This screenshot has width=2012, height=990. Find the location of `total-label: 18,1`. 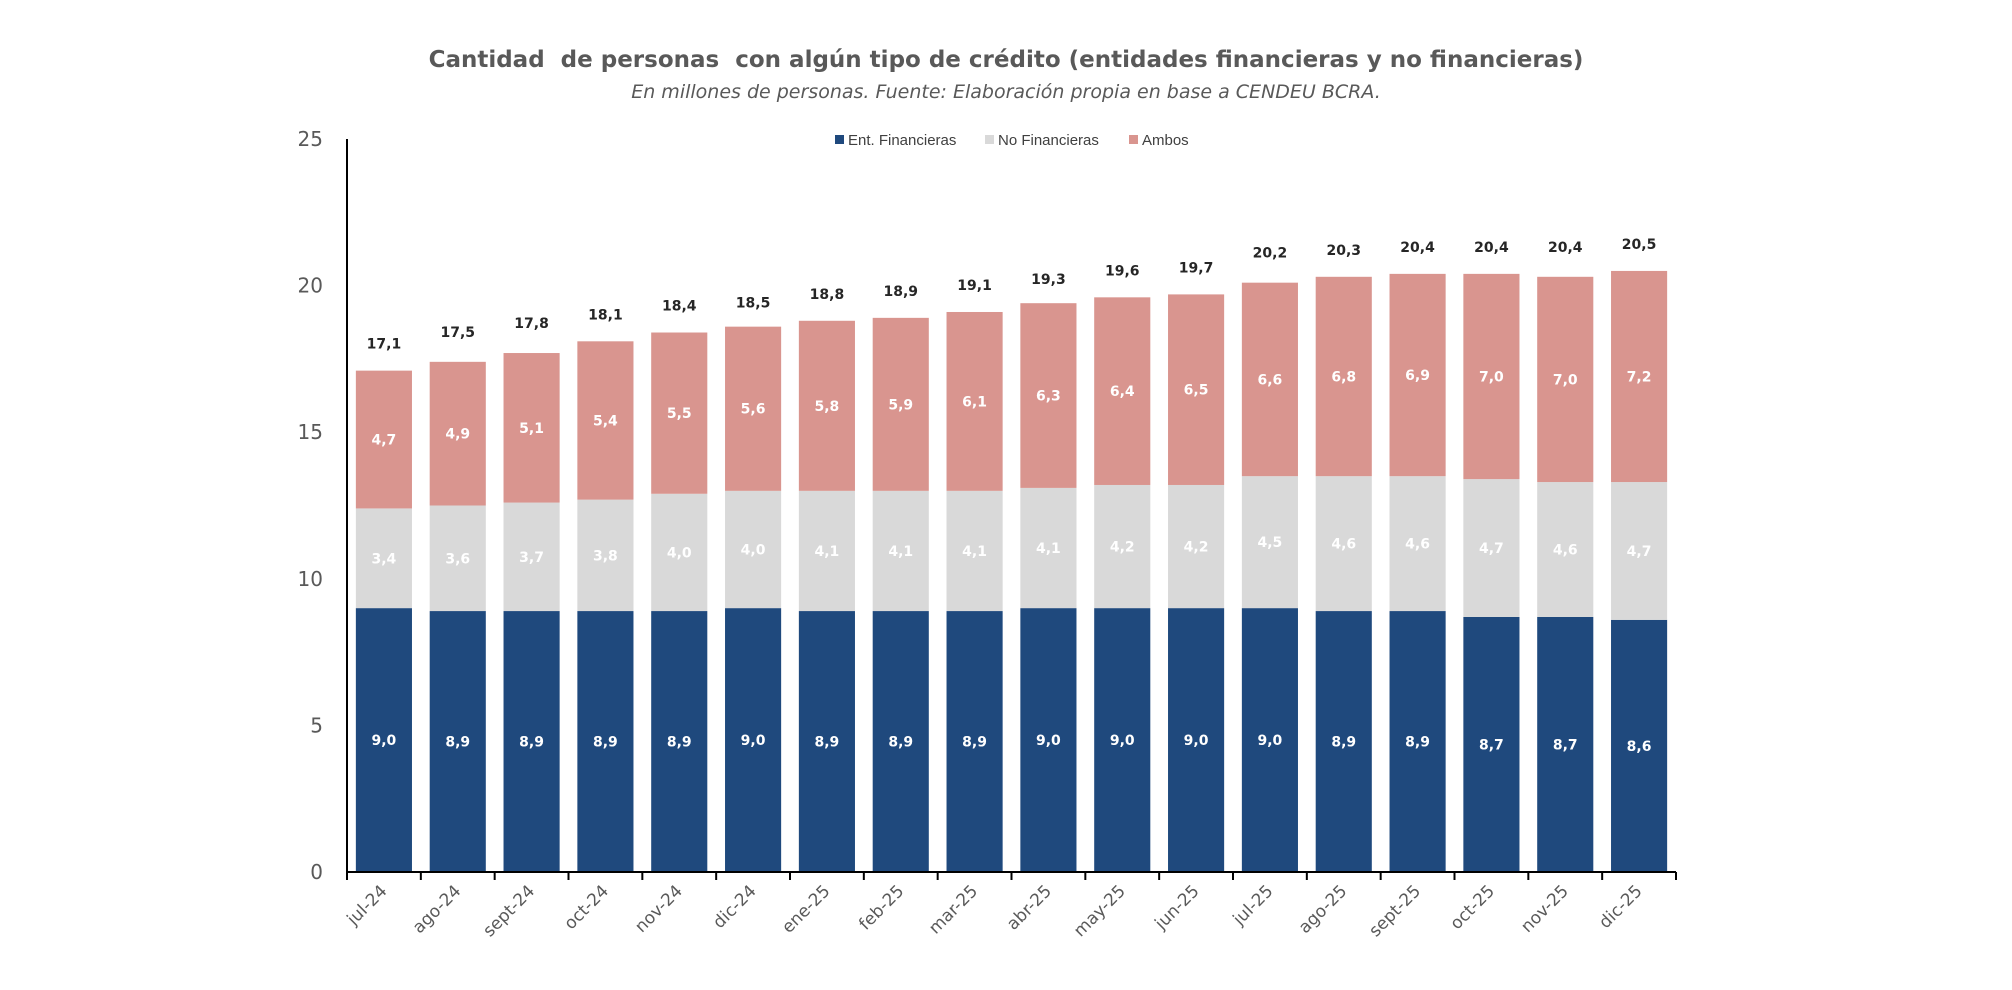

total-label: 18,1 is located at coordinates (605, 315).